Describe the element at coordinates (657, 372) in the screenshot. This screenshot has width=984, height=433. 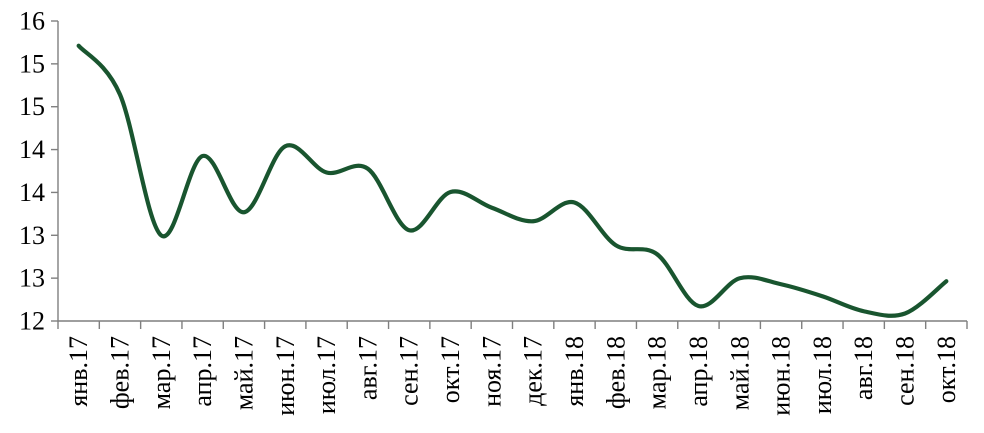
I see `x-tick-label: мар.18` at that location.